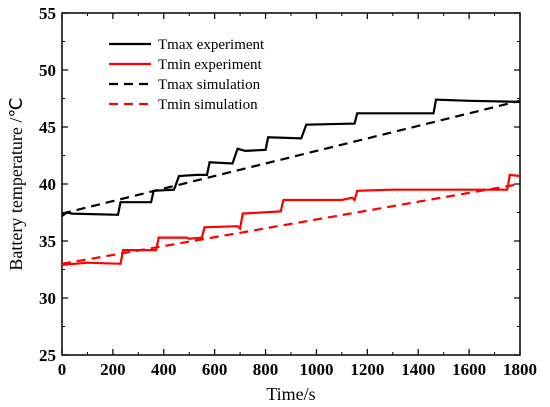  Describe the element at coordinates (208, 105) in the screenshot. I see `legend-label: Tmin simulation` at that location.